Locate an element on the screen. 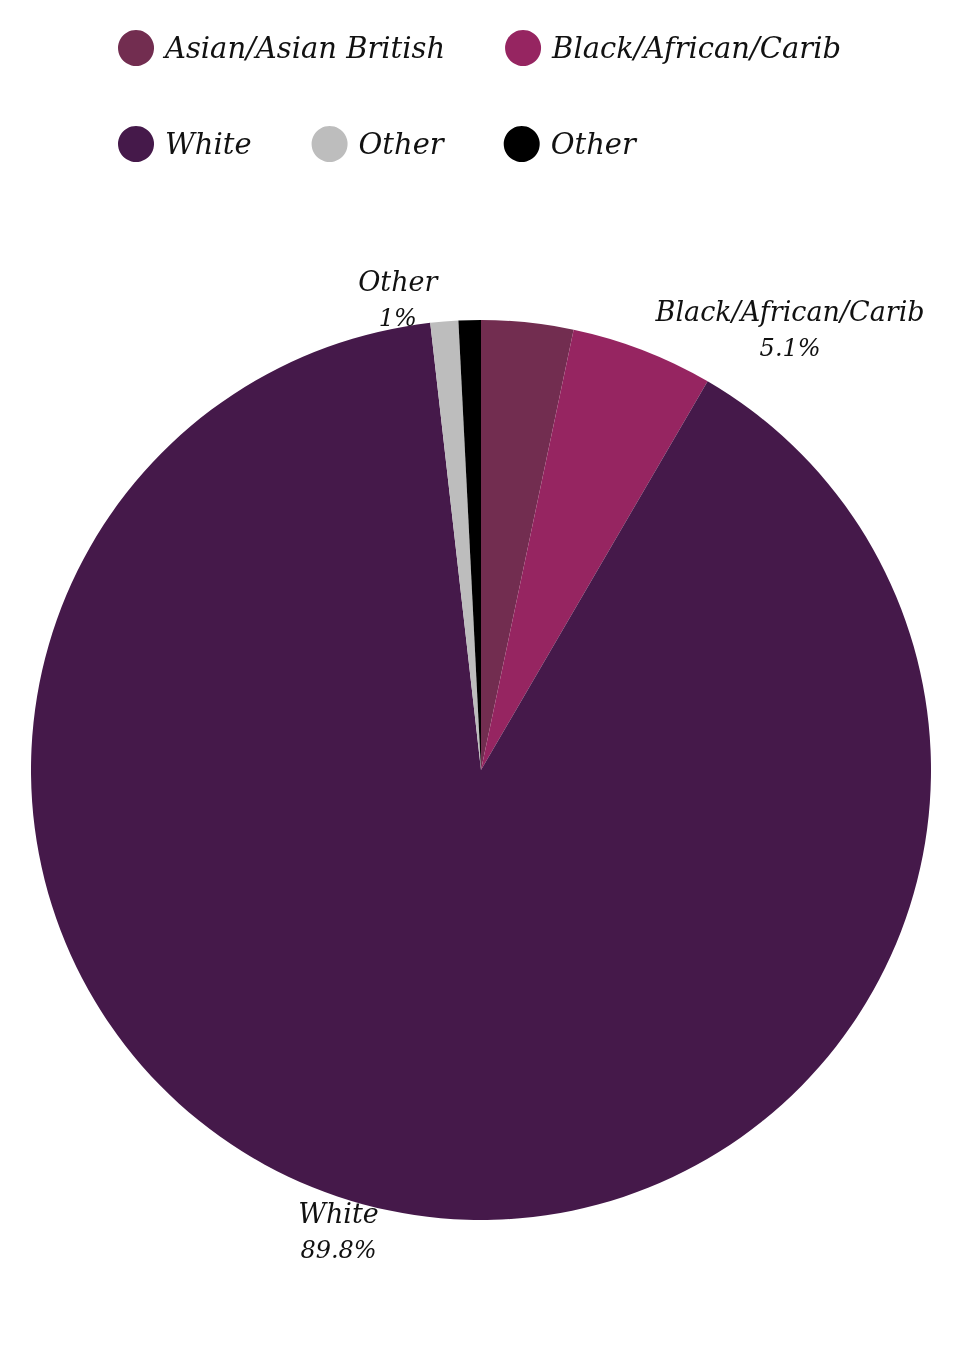 The width and height of the screenshot is (959, 1356). slice-label: Other is located at coordinates (399, 282).